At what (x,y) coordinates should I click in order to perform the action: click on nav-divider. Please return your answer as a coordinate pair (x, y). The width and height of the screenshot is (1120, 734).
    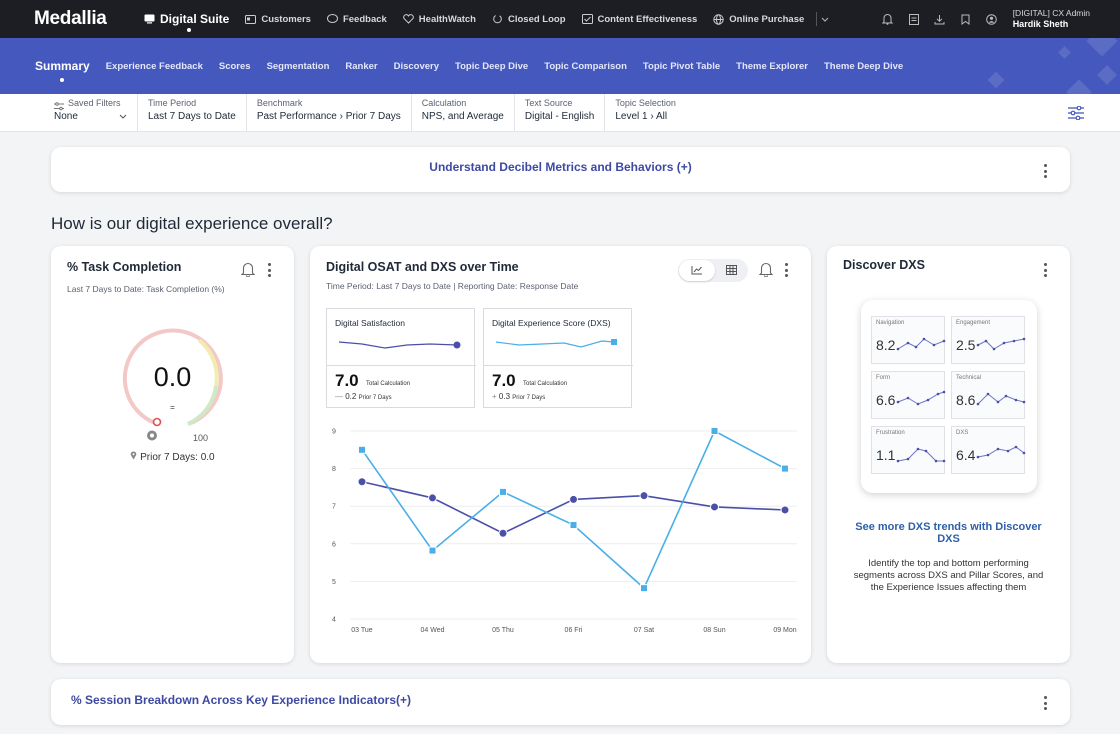
    Looking at the image, I should click on (817, 19).